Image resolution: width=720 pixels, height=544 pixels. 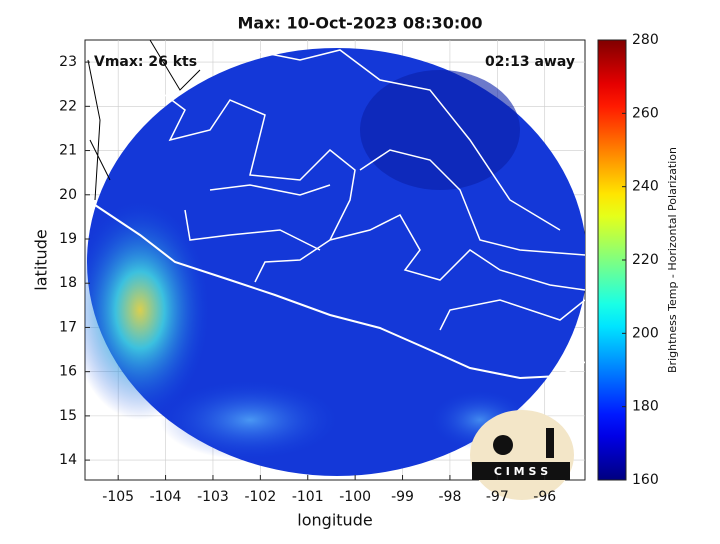 I want to click on logo: C I M S S, so click(x=522, y=455).